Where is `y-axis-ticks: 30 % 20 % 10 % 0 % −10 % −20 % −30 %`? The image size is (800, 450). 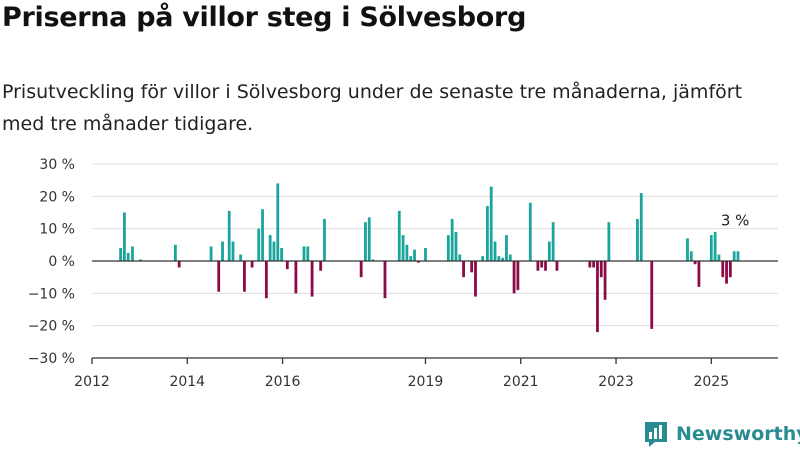
y-axis-ticks: 30 % 20 % 10 % 0 % −10 % −20 % −30 % is located at coordinates (51, 262).